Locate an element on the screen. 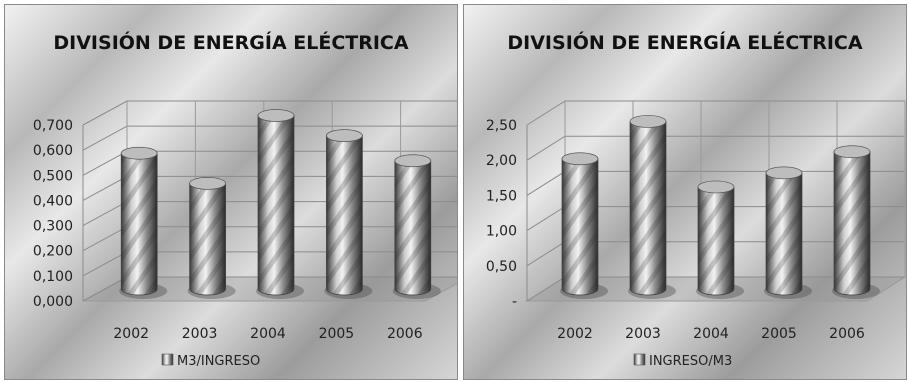 Image resolution: width=909 pixels, height=382 pixels. y-tick-label: 0,500 is located at coordinates (53, 176).